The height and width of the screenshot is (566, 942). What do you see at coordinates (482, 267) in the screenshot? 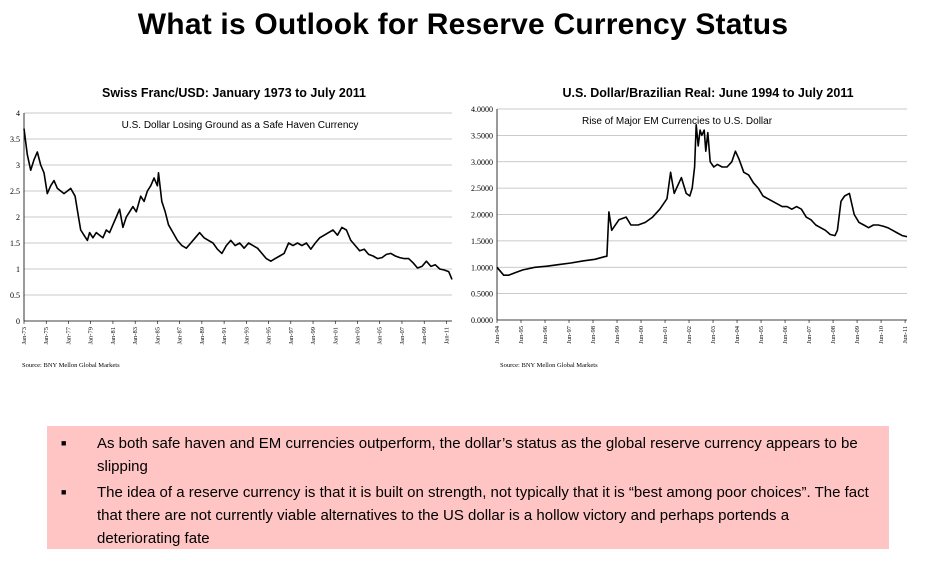
I see `y-tick-label: 1.0000` at bounding box center [482, 267].